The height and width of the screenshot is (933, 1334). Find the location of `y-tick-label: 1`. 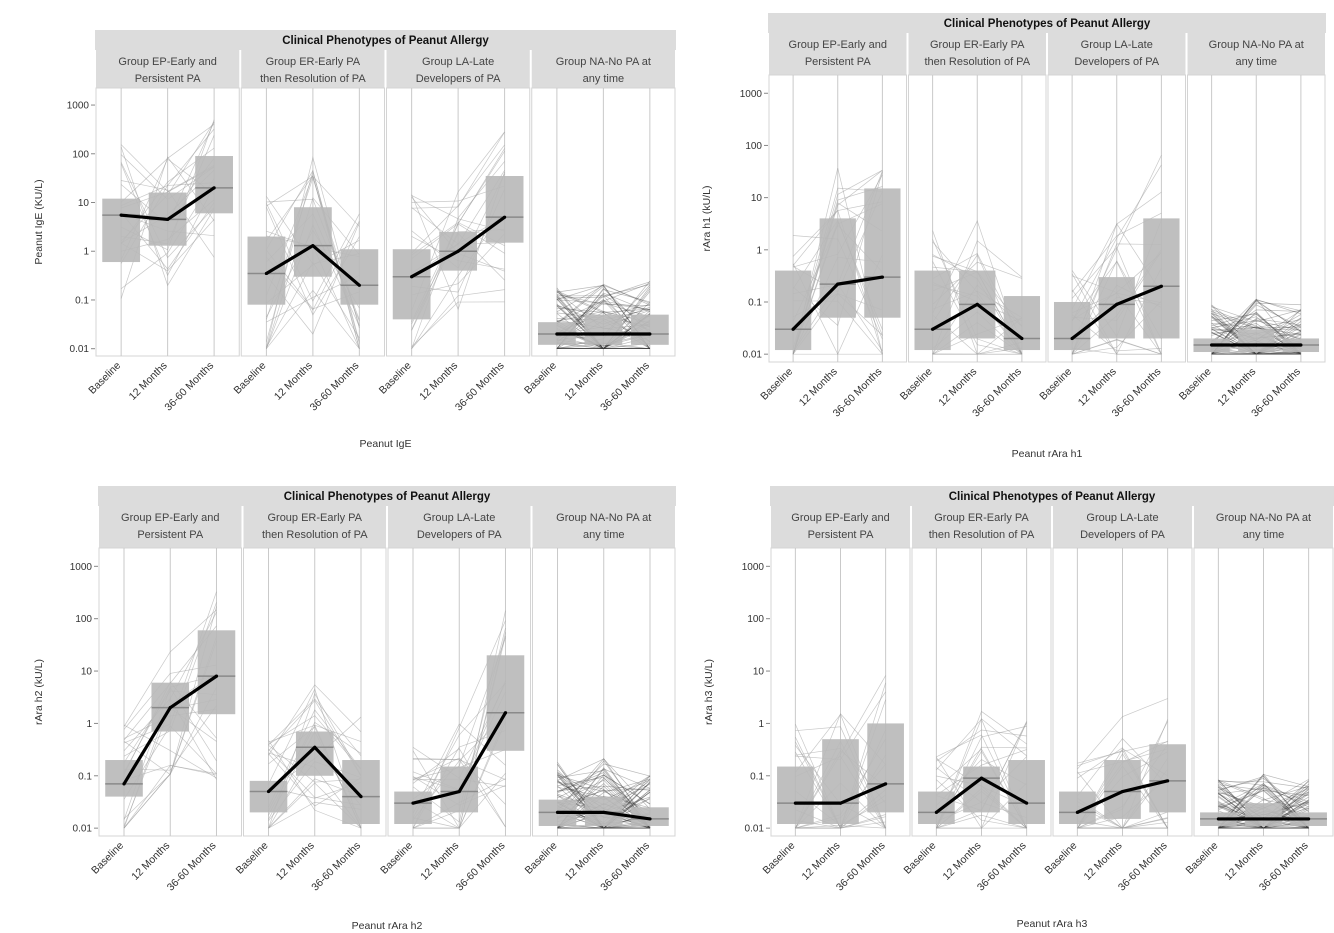

y-tick-label: 1 is located at coordinates (761, 724).